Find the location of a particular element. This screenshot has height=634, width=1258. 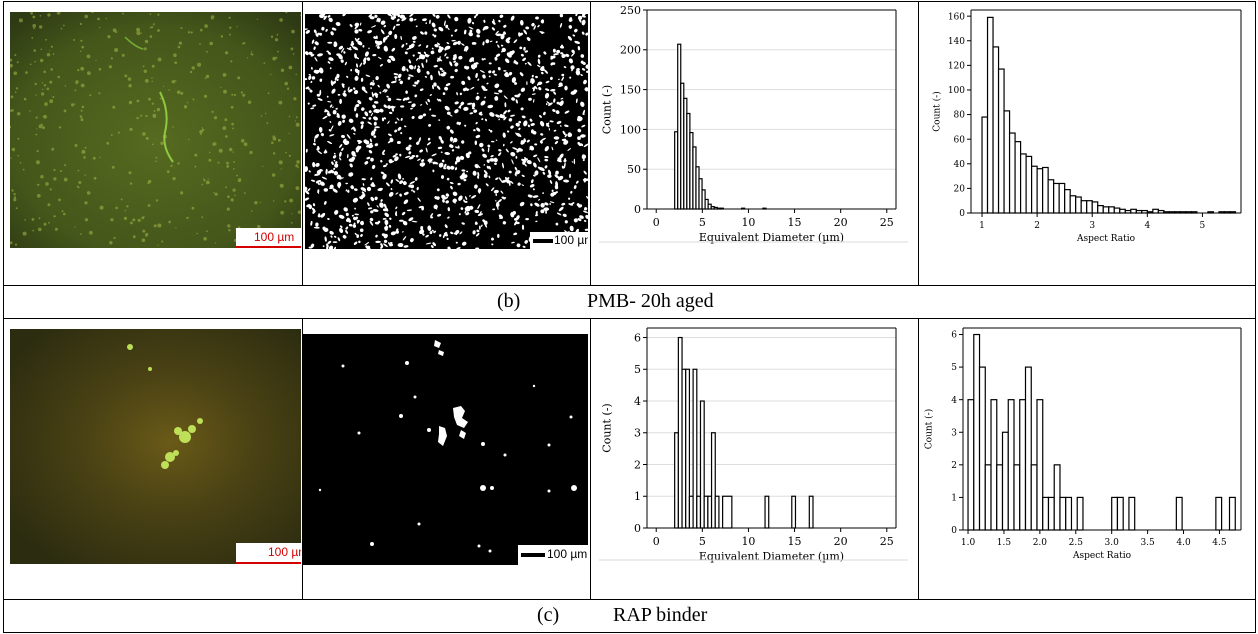

y-tick-label: 0 is located at coordinates (637, 209).